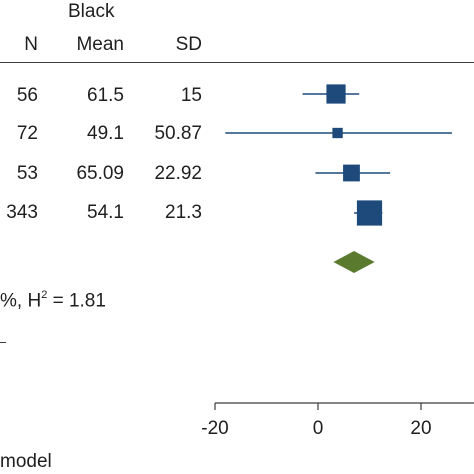  What do you see at coordinates (26, 461) in the screenshot?
I see `model-label: model` at bounding box center [26, 461].